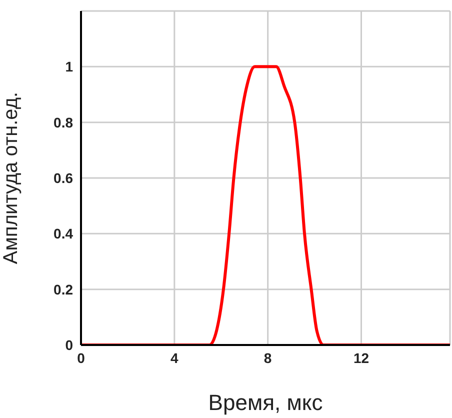 This screenshot has width=452, height=418. I want to click on x-tick-label: 4, so click(174, 358).